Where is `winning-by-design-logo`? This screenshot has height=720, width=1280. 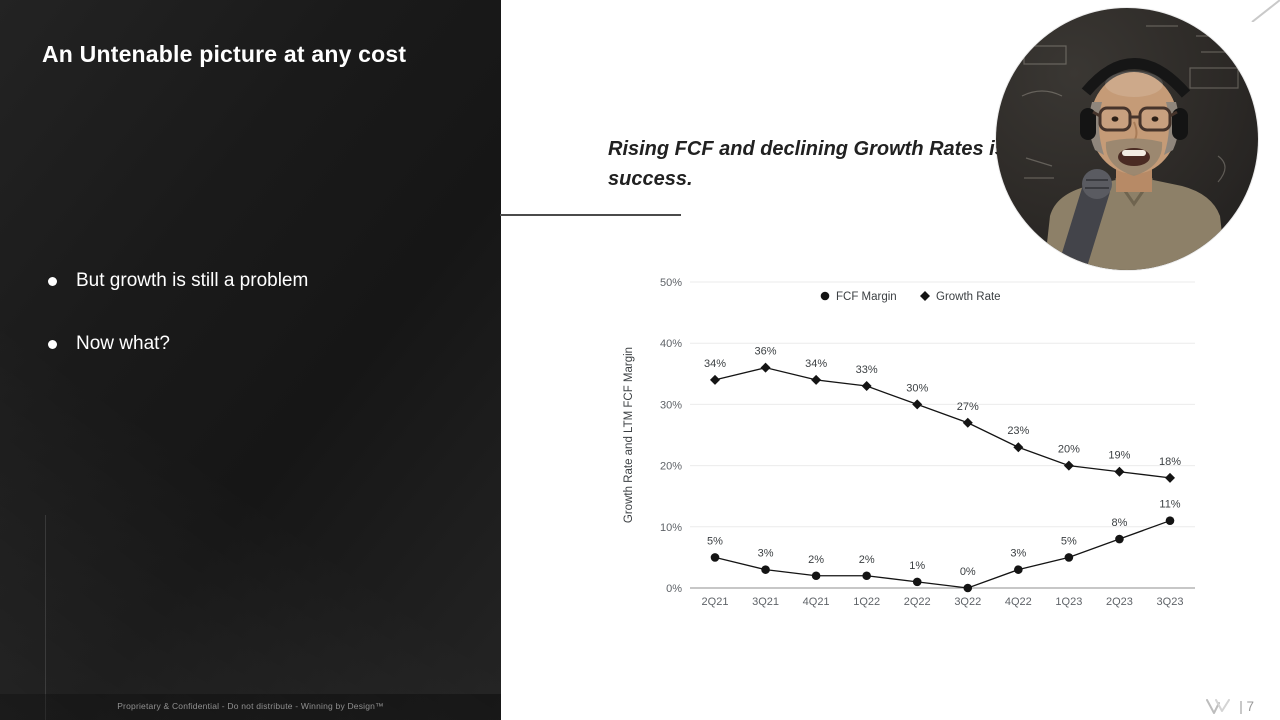
winning-by-design-logo is located at coordinates (1218, 706).